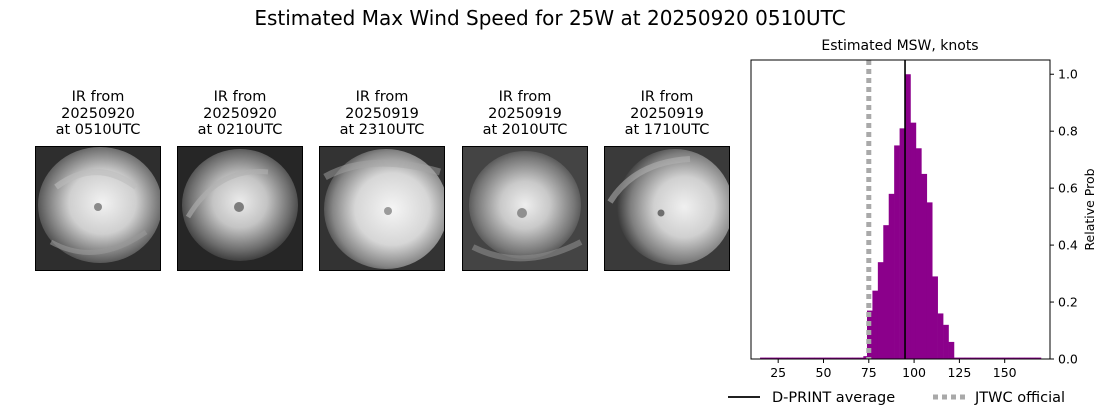  What do you see at coordinates (98, 130) in the screenshot?
I see `ir-panel-1-line3: at 0510UTC` at bounding box center [98, 130].